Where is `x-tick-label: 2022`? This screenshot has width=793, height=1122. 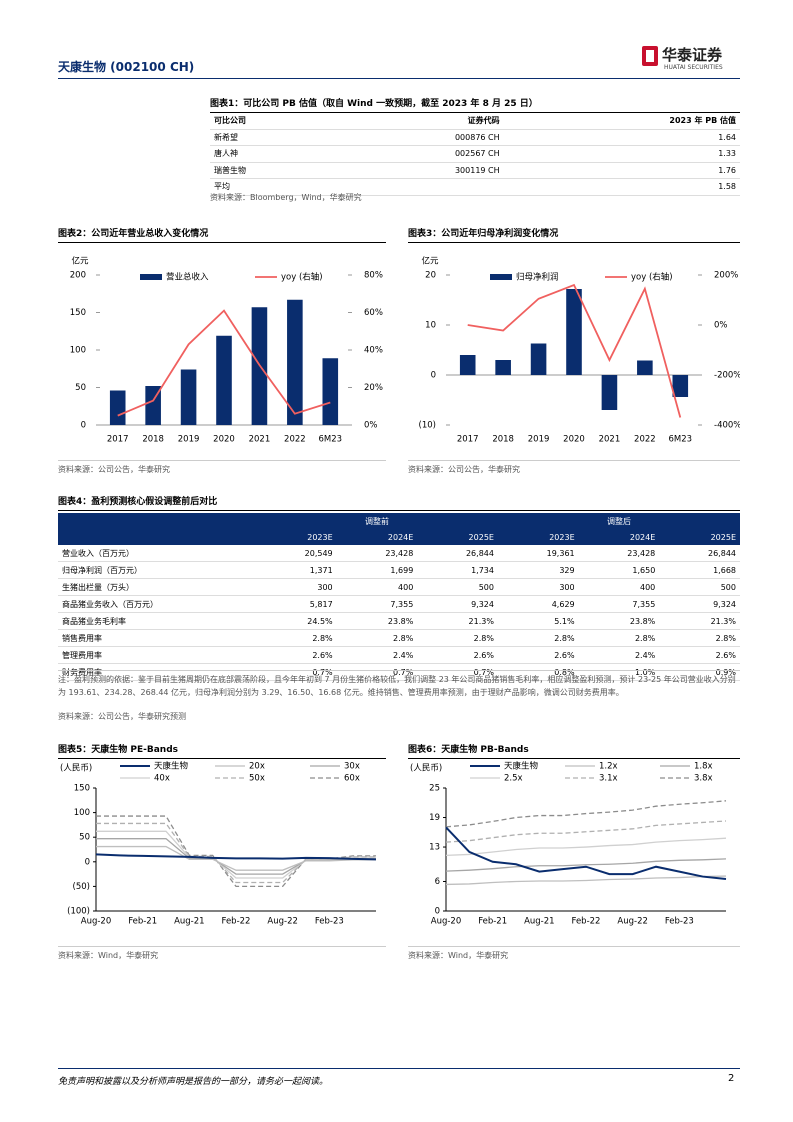 x-tick-label: 2022 is located at coordinates (295, 440).